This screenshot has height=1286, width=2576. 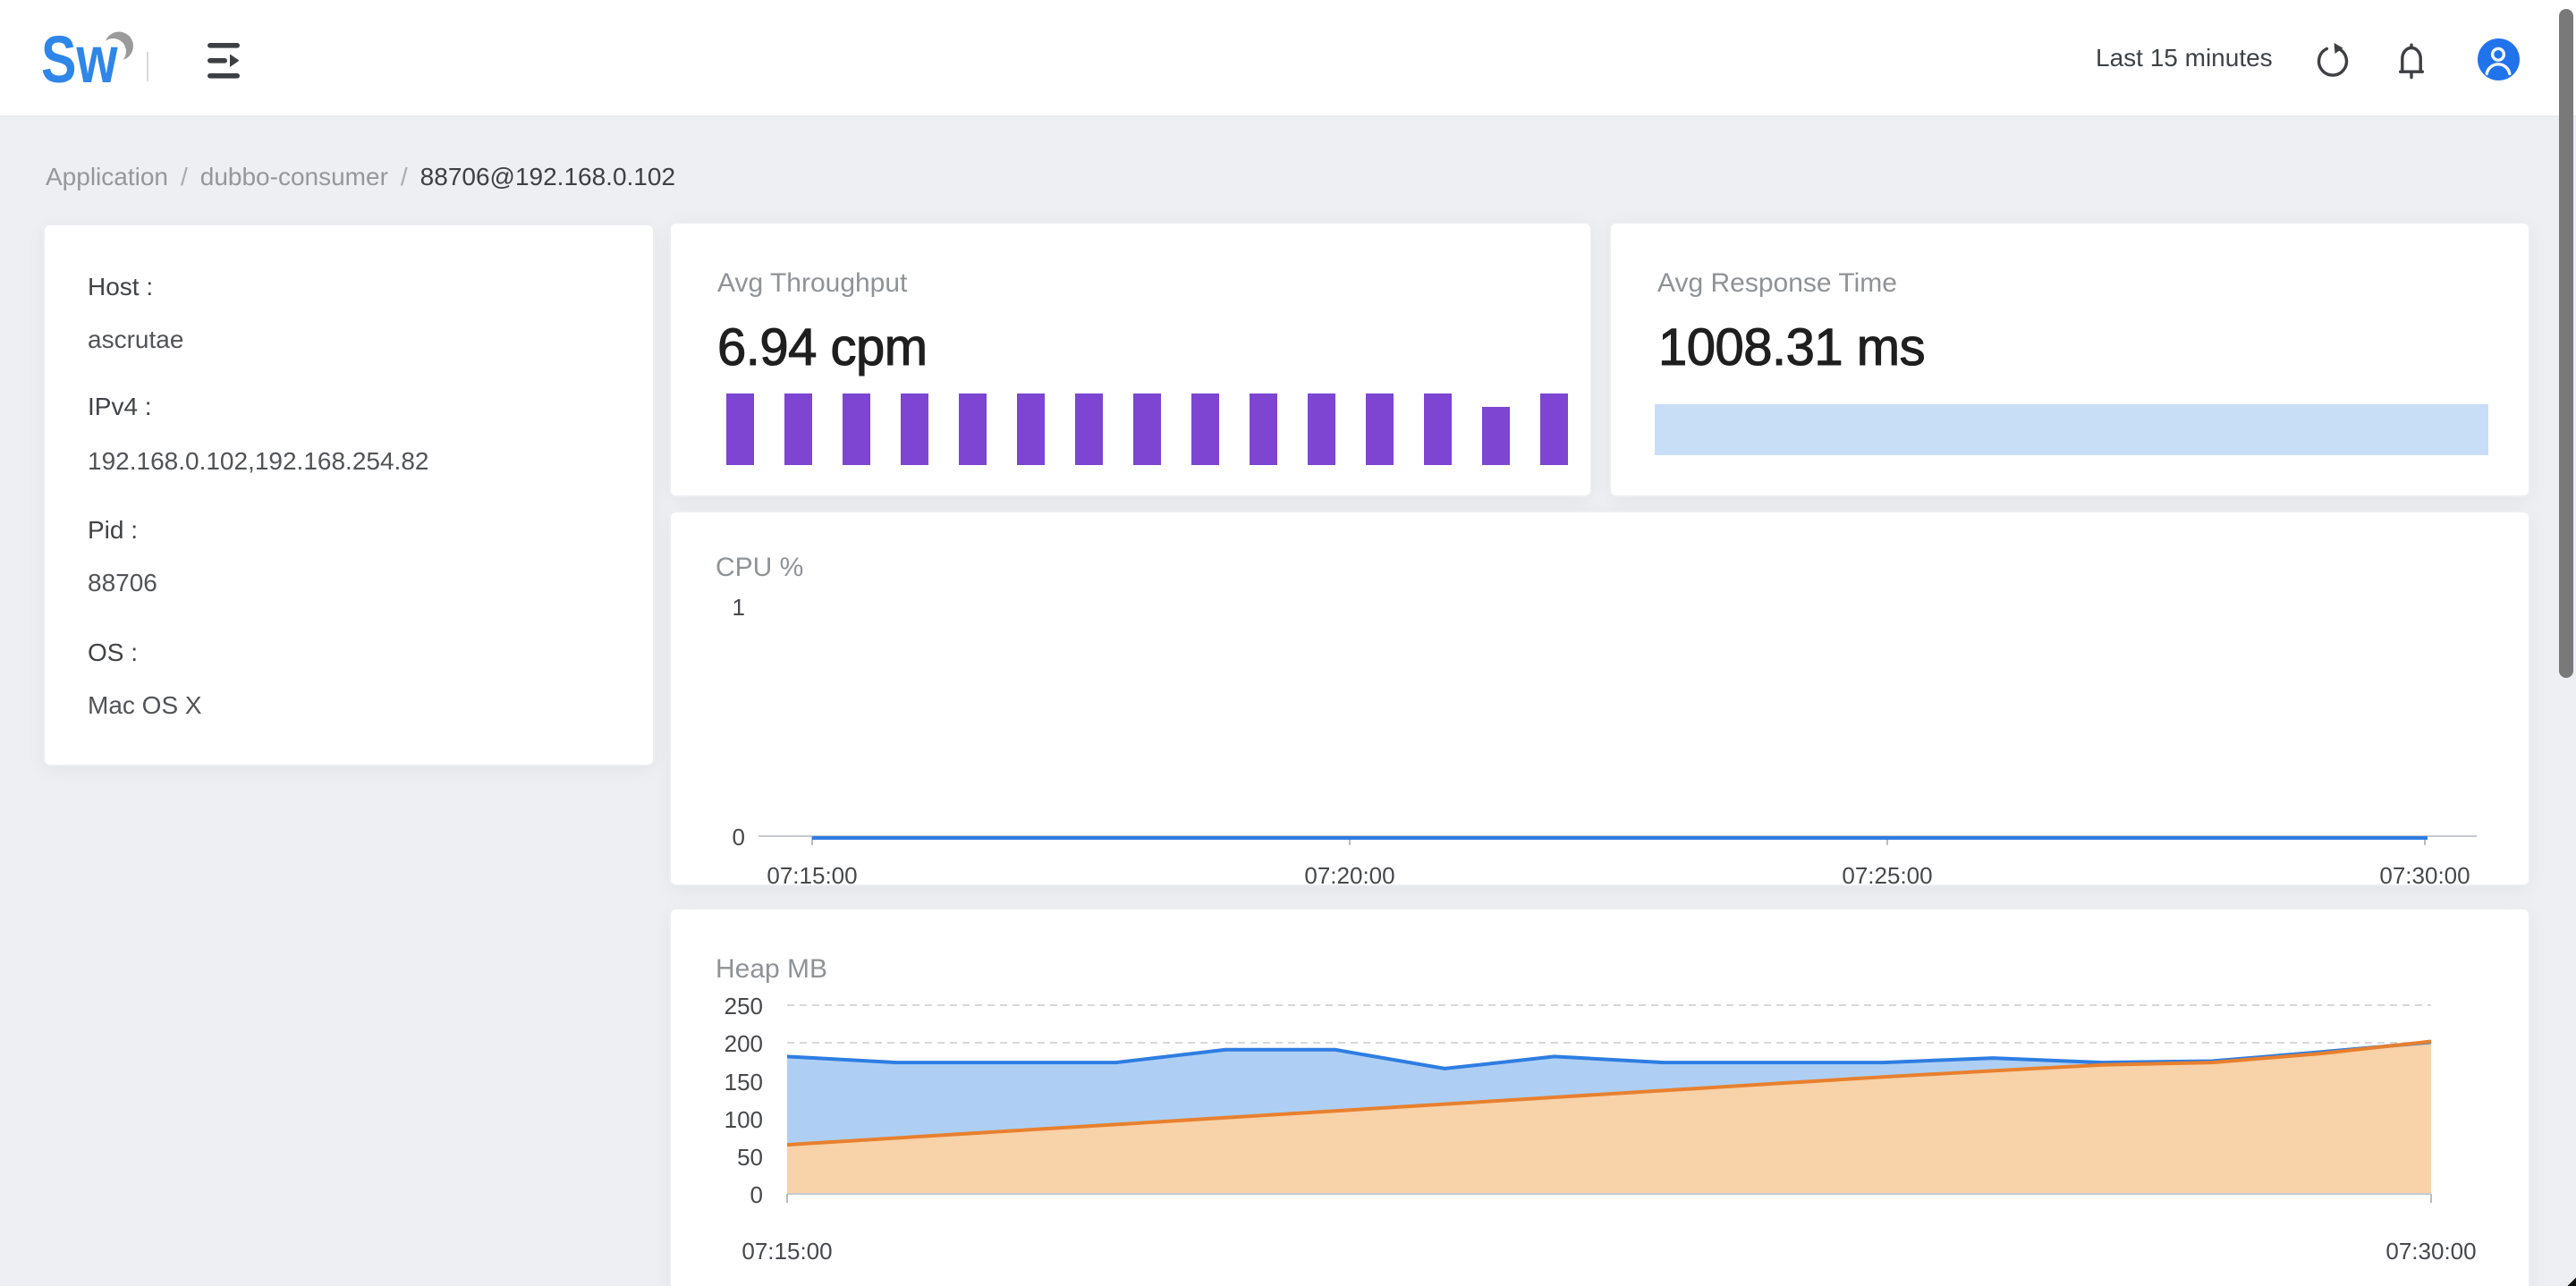 I want to click on svg-text: 07:25:00, so click(x=1887, y=873).